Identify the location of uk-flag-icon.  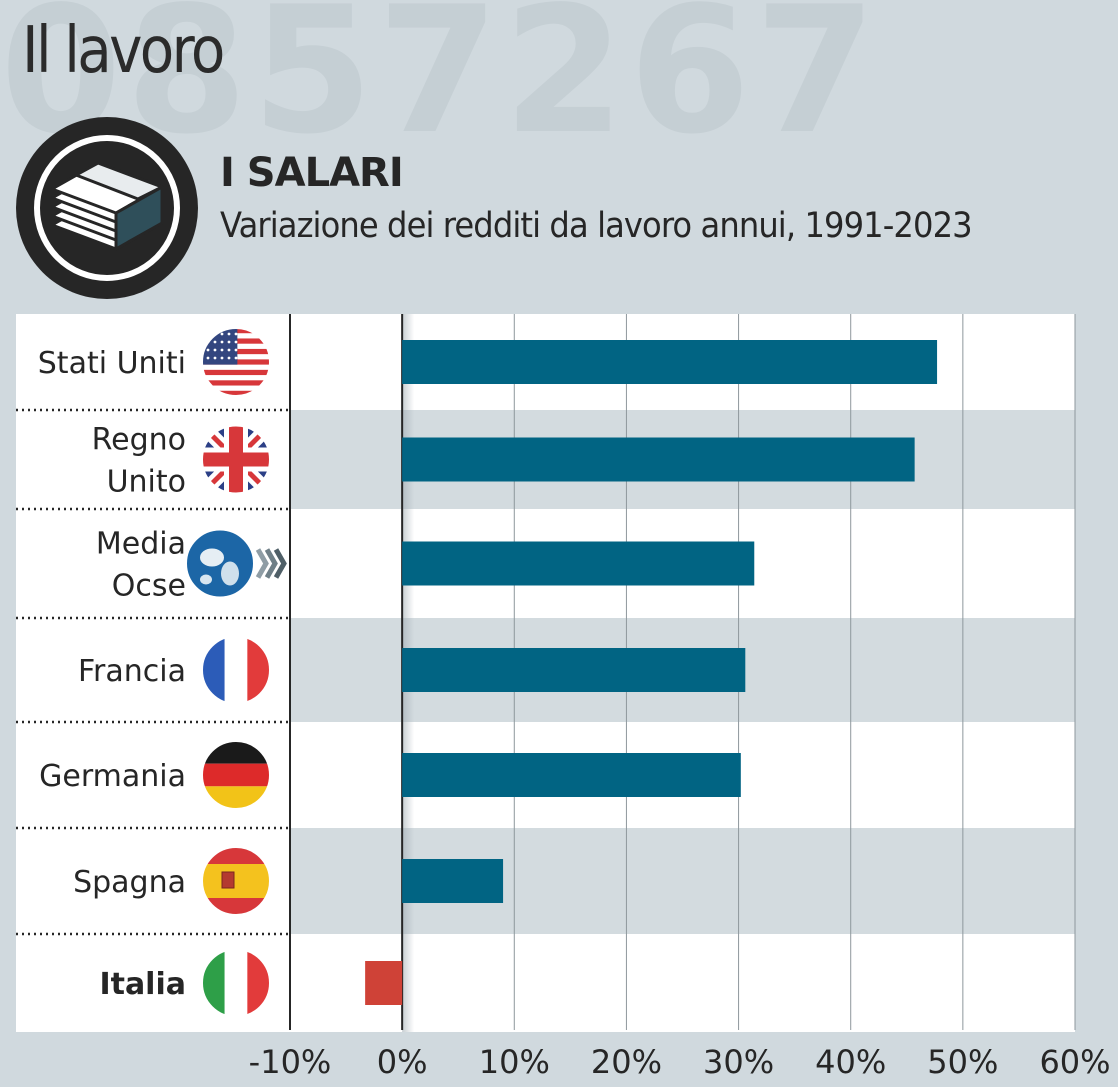
(236, 459).